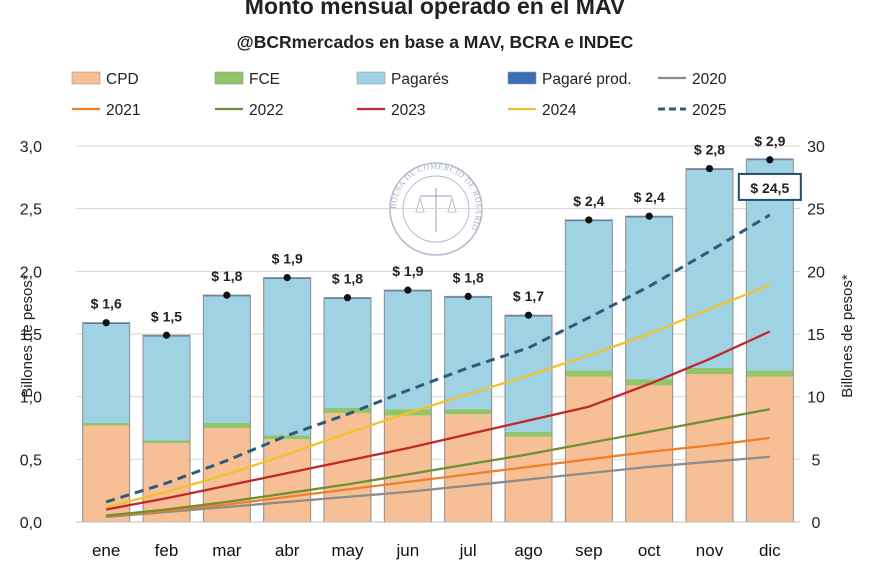 Image resolution: width=870 pixels, height=580 pixels. I want to click on line-2022, so click(438, 462).